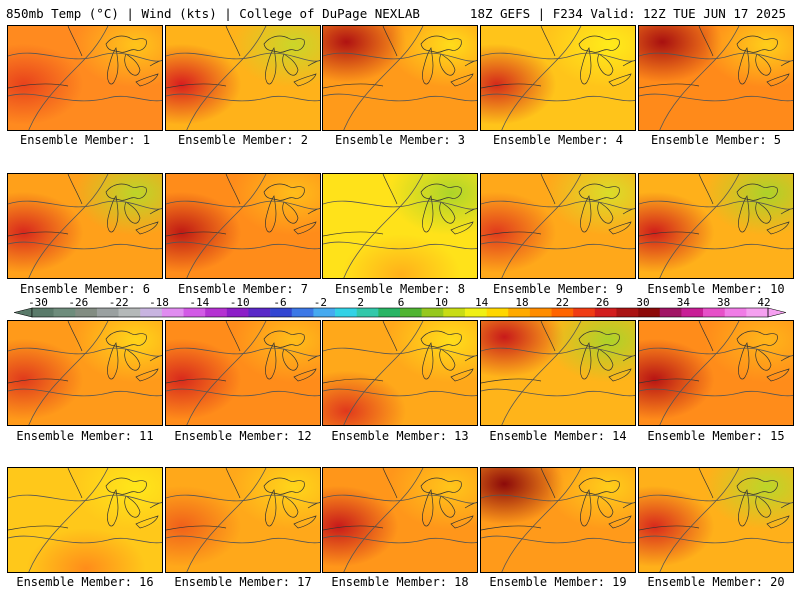 The width and height of the screenshot is (800, 600). What do you see at coordinates (239, 302) in the screenshot?
I see `colorbar-tick-label: -10` at bounding box center [239, 302].